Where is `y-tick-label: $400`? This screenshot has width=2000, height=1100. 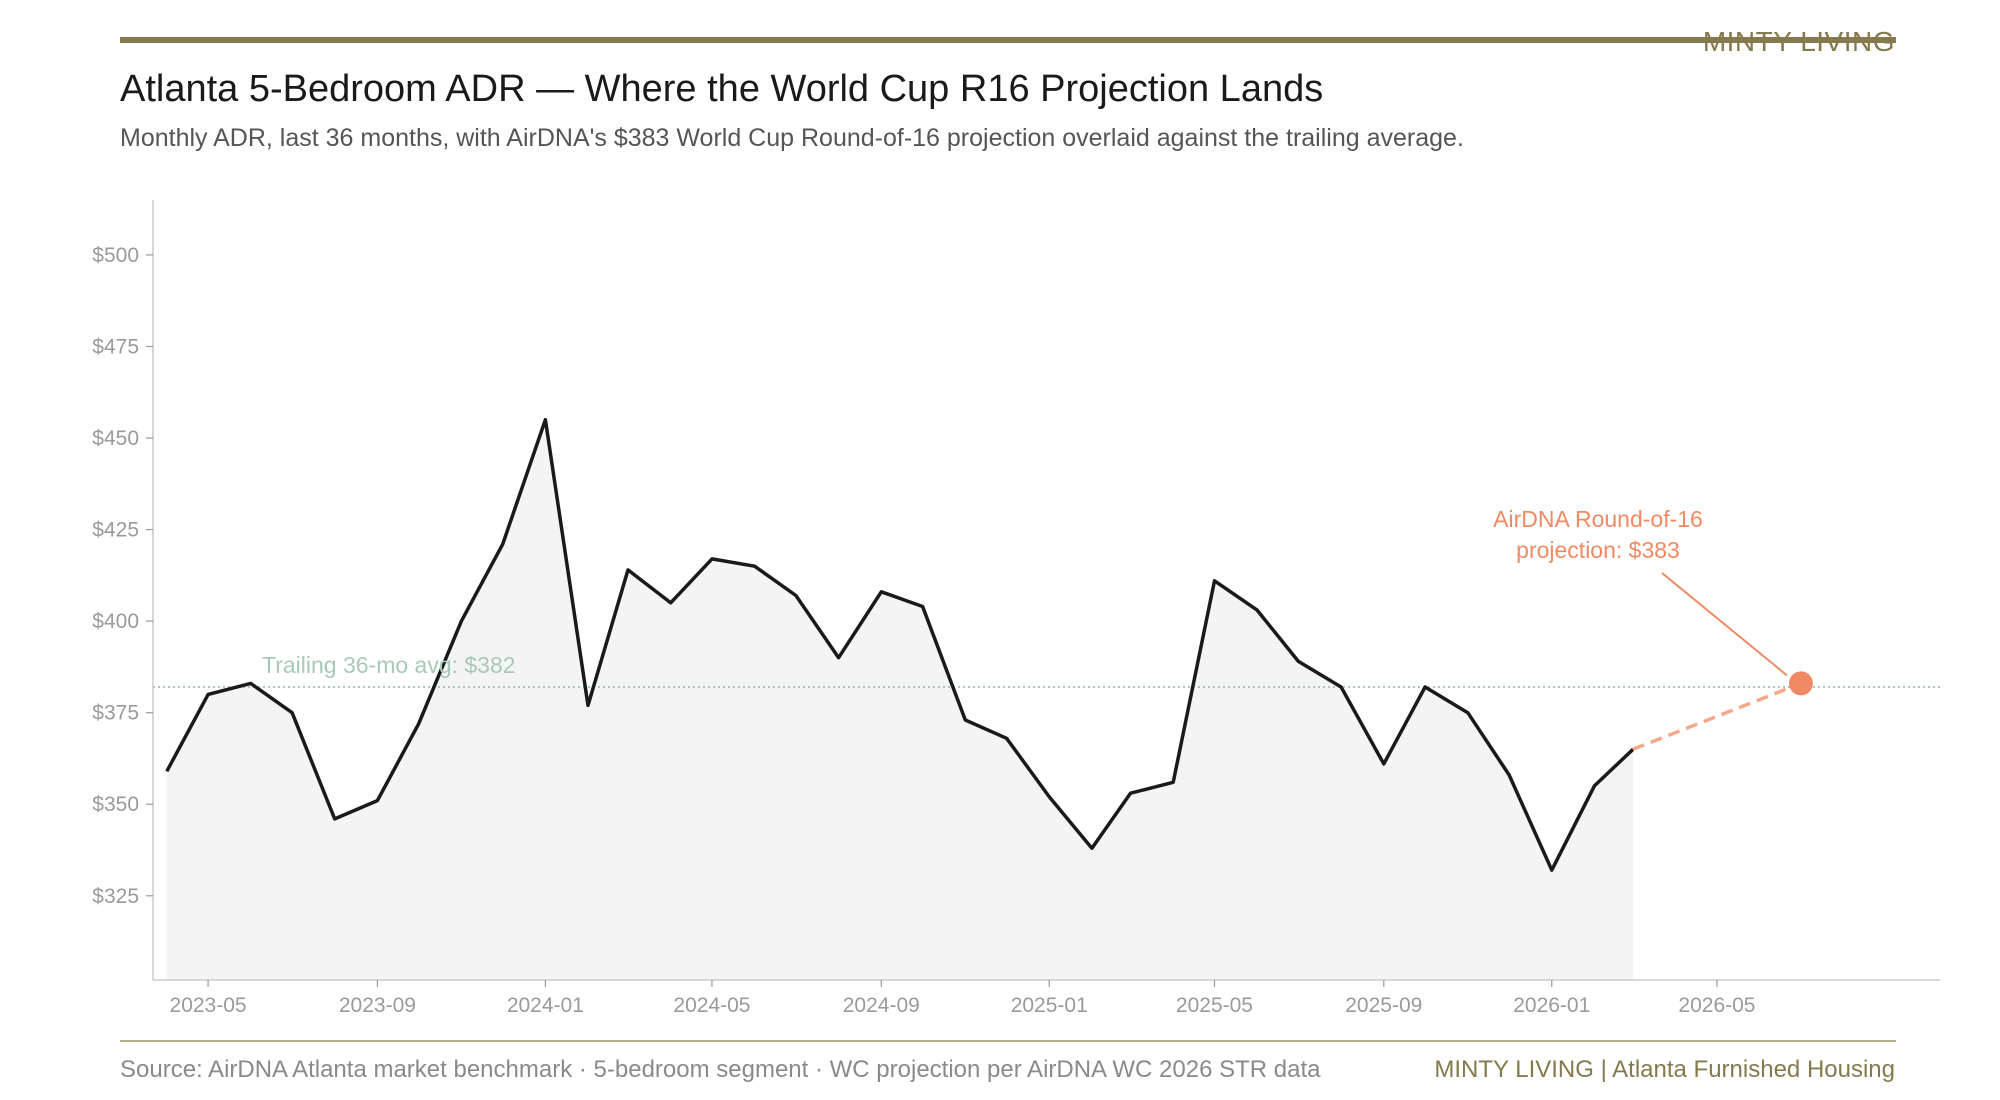
y-tick-label: $400 is located at coordinates (115, 621).